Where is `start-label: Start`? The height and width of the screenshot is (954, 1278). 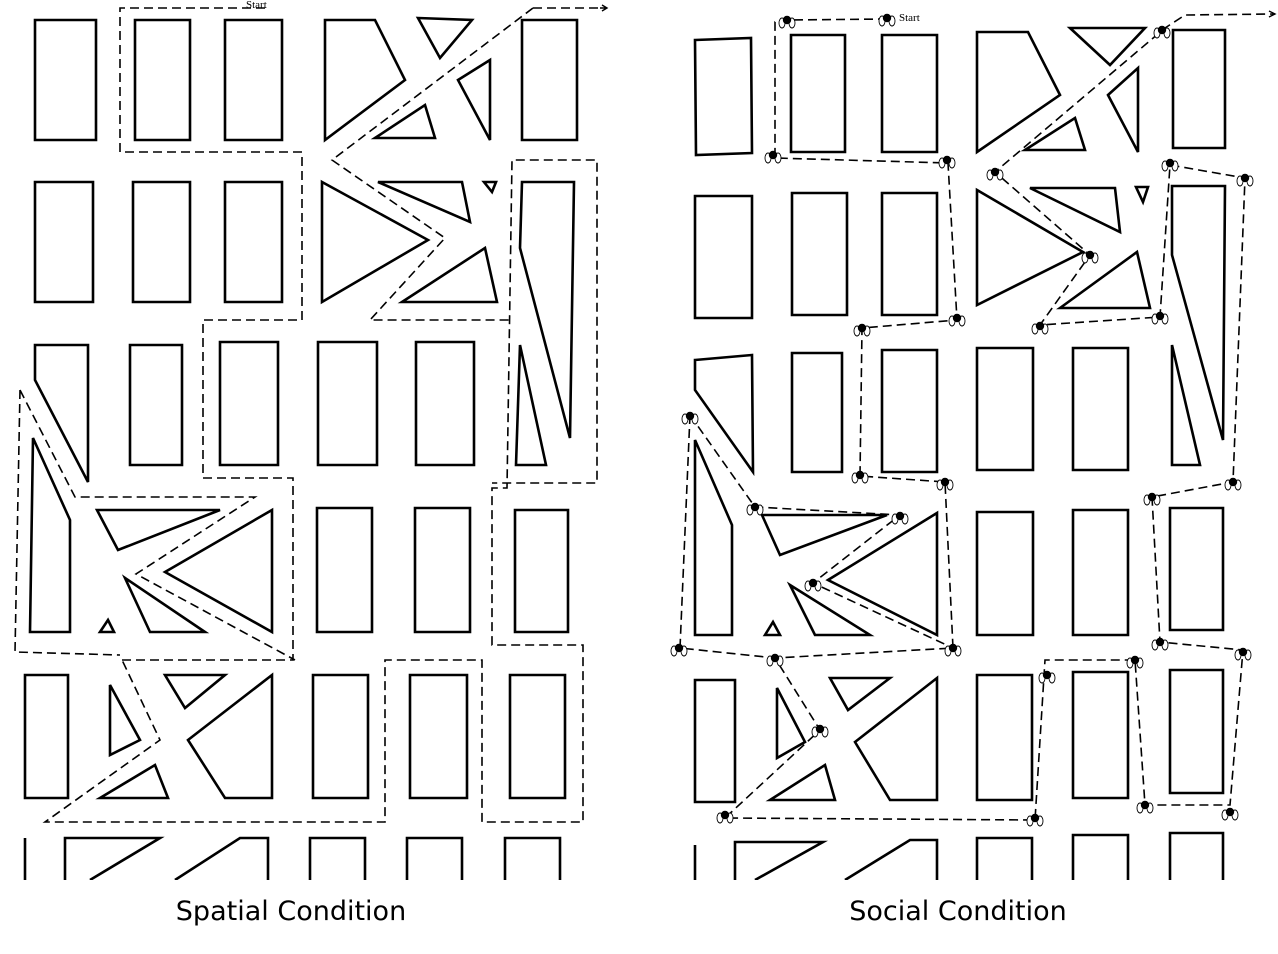
start-label: Start is located at coordinates (909, 18).